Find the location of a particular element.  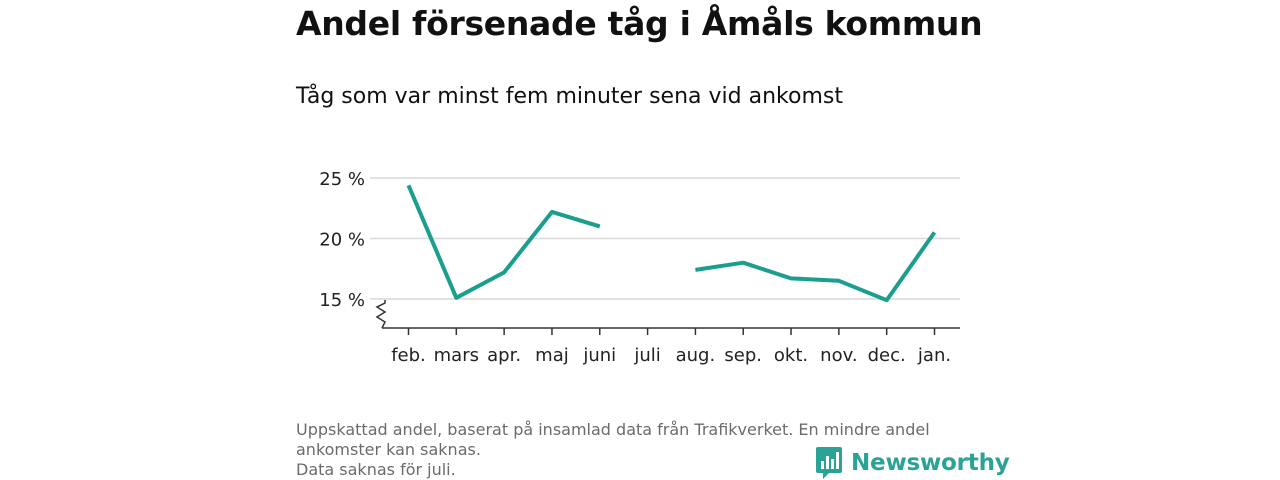

x-tick-label: juli is located at coordinates (646, 355).